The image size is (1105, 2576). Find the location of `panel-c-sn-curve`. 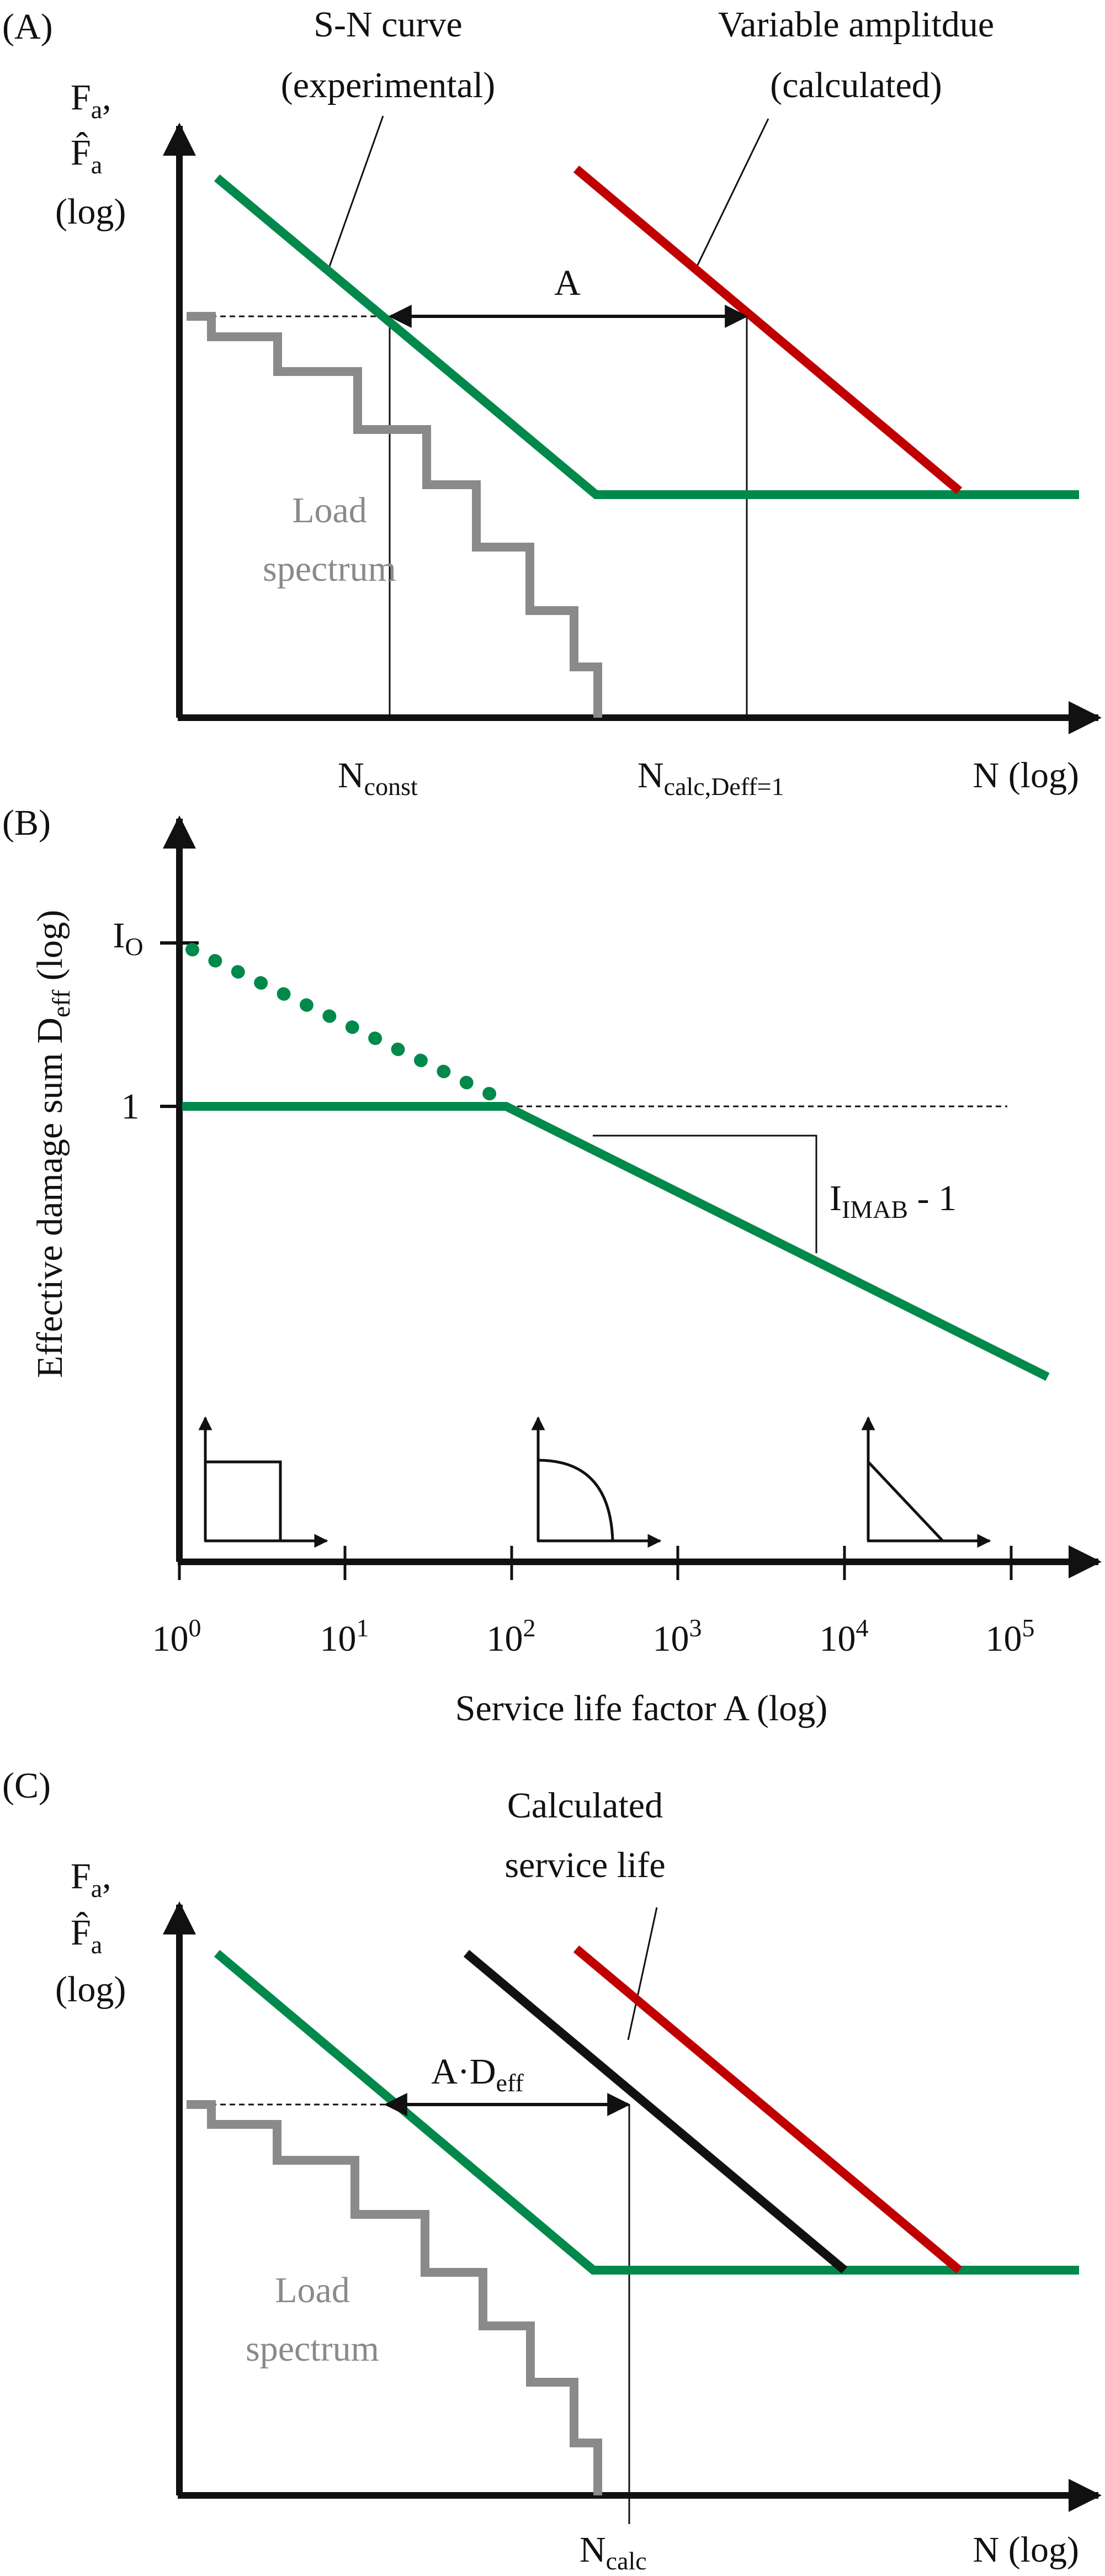

panel-c-sn-curve is located at coordinates (646, 2112).